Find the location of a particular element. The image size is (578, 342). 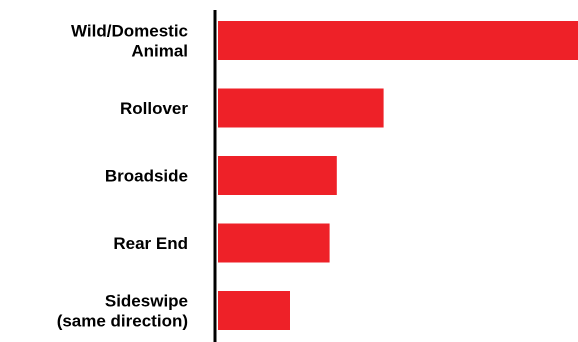

category-label-line: Broadside is located at coordinates (146, 176).